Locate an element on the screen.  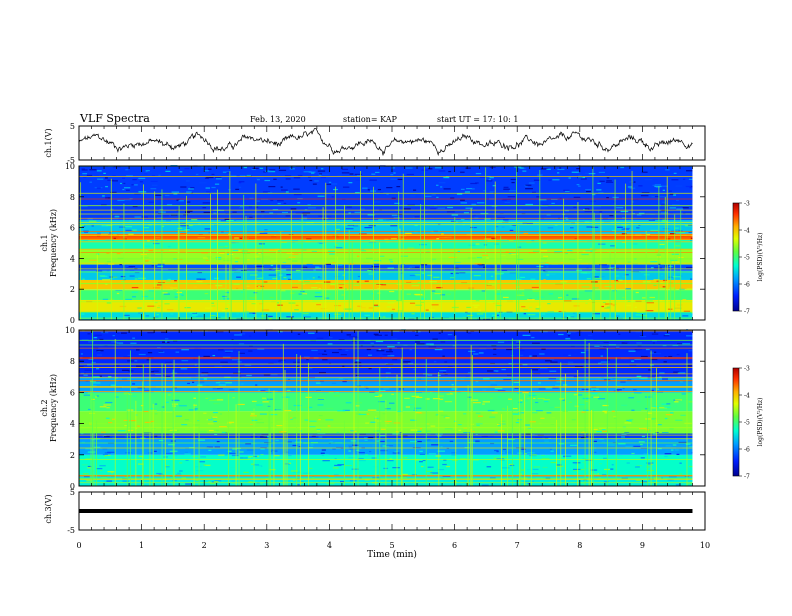
ch1-spectrogram-ytick-label: 4 is located at coordinates (72, 258).